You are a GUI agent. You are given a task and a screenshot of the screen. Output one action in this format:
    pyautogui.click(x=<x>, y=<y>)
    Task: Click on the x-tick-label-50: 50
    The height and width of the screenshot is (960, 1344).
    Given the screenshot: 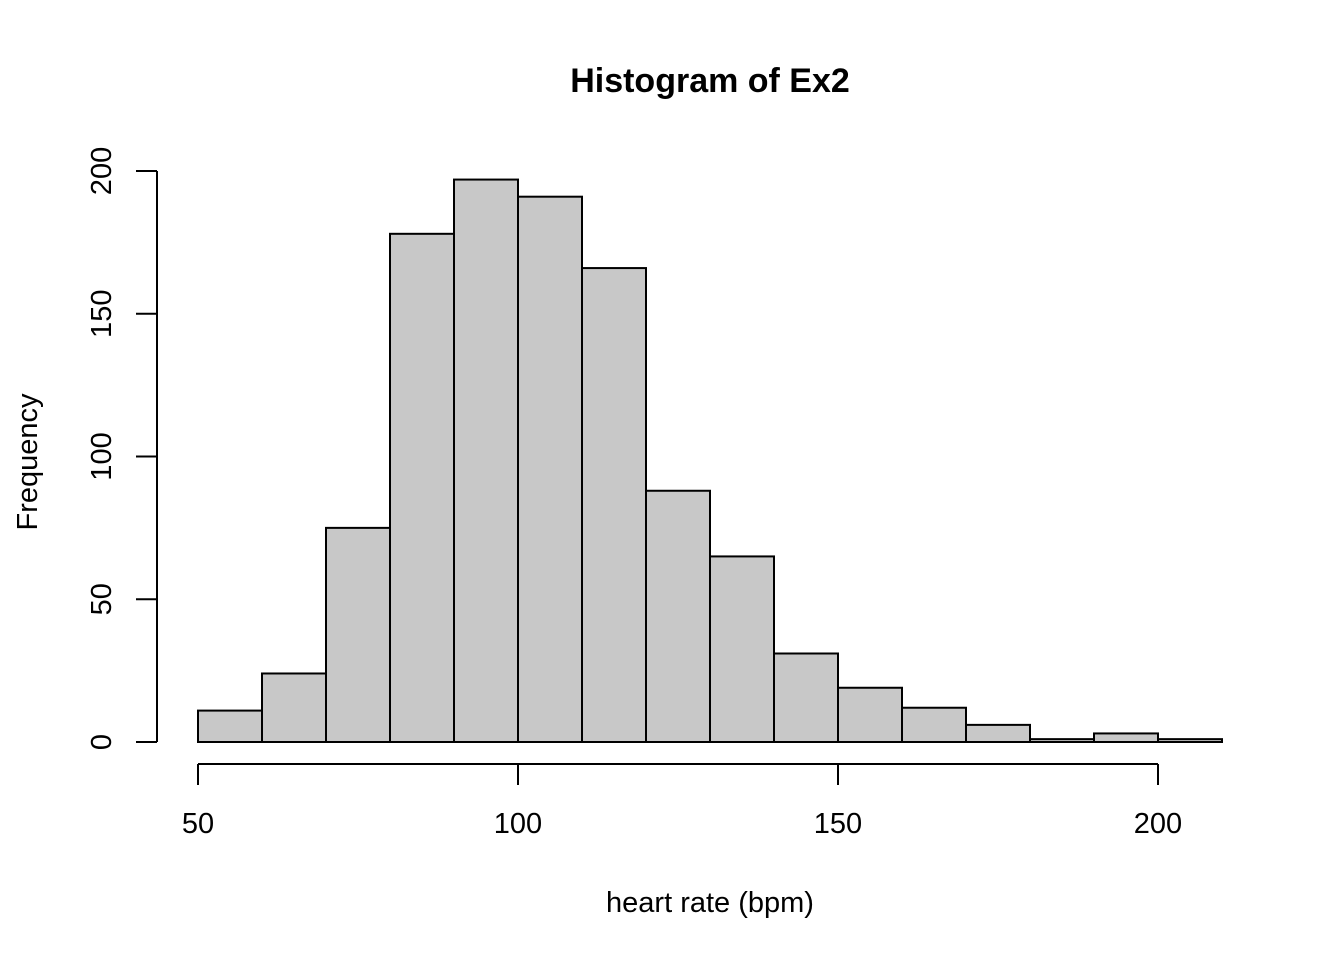 What is the action you would take?
    pyautogui.click(x=198, y=824)
    